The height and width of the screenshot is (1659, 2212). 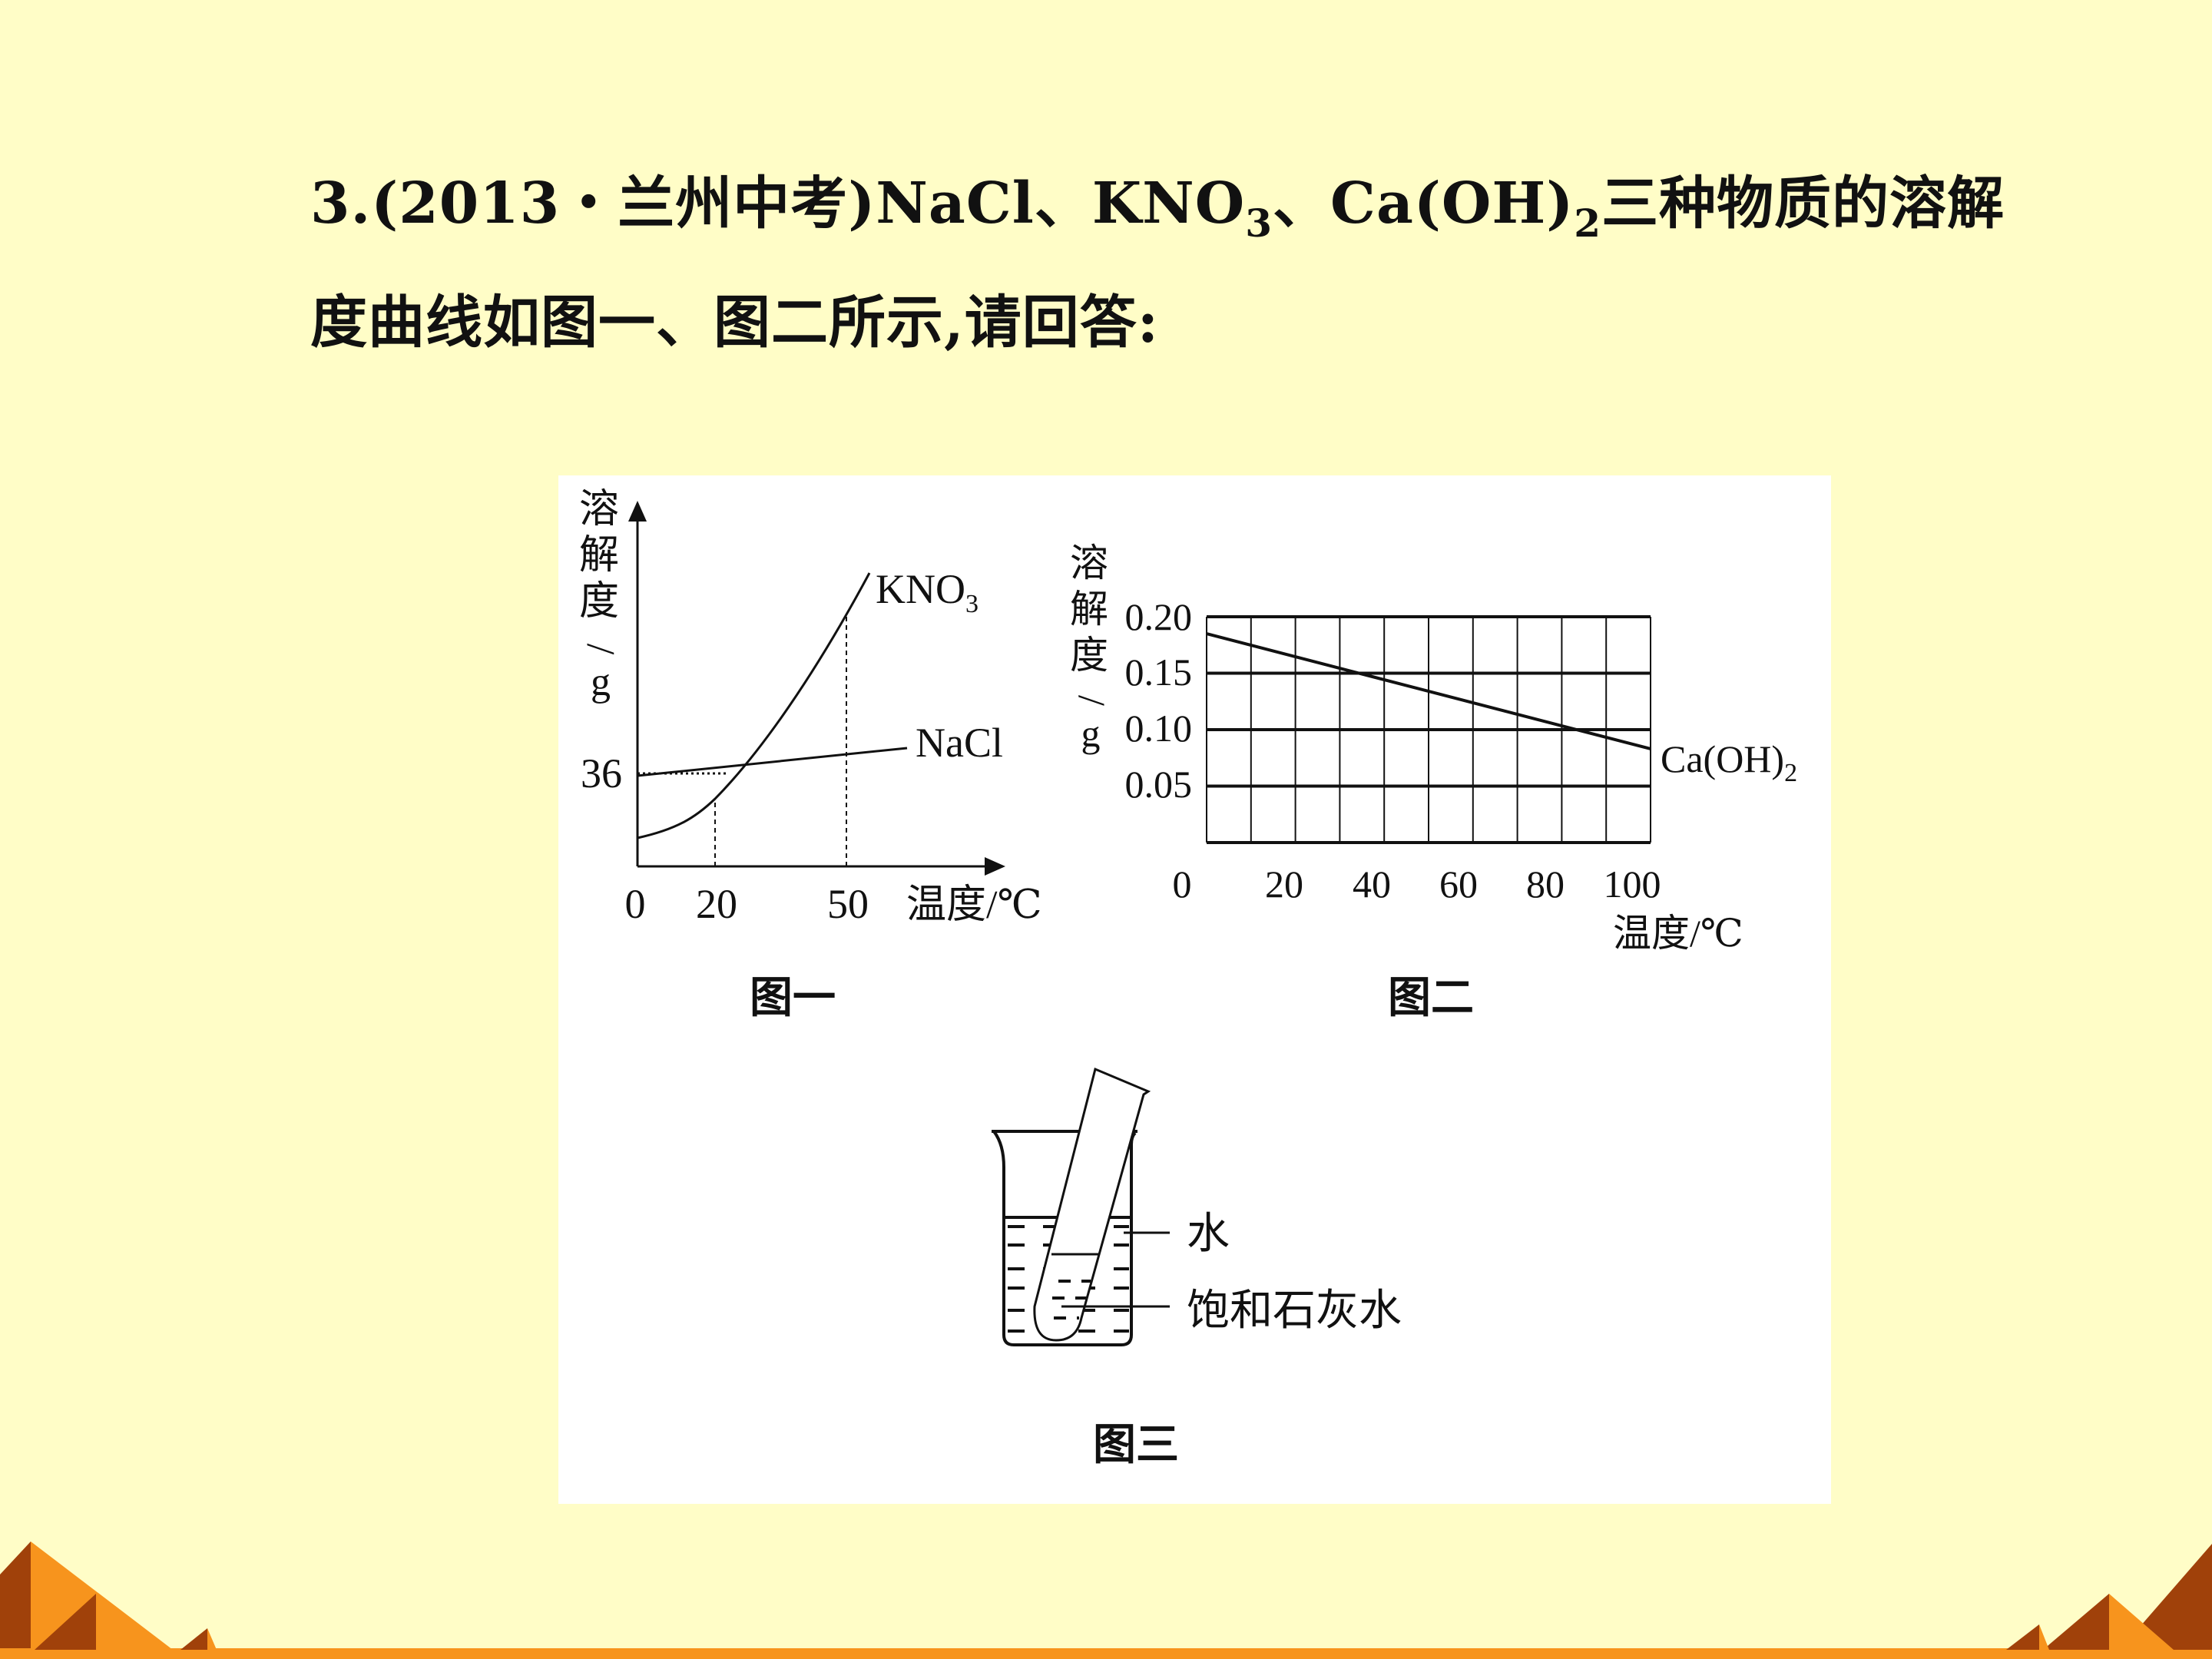 I want to click on fig3-limewater-label: 饱和石灰水, so click(x=1295, y=1311).